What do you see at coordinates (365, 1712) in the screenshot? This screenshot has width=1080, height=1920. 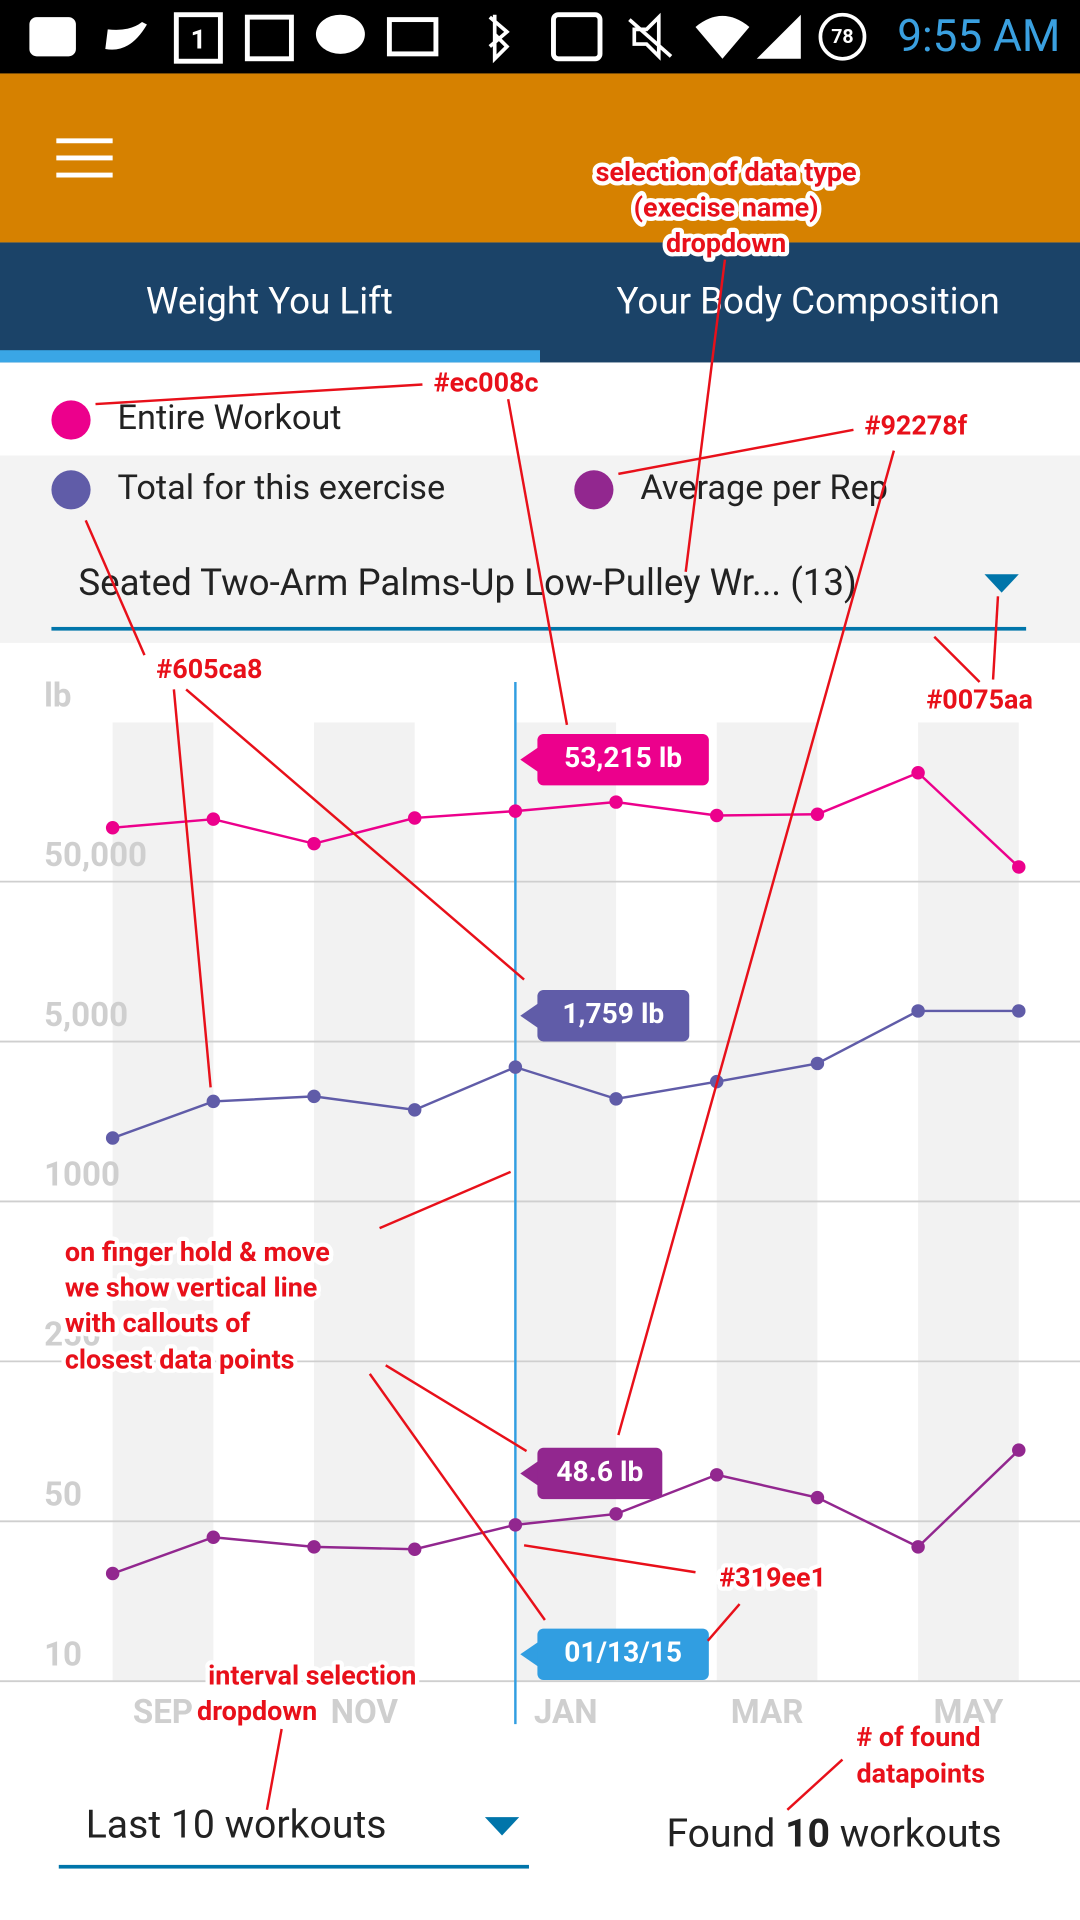 I see `x-tick-label: NOV` at bounding box center [365, 1712].